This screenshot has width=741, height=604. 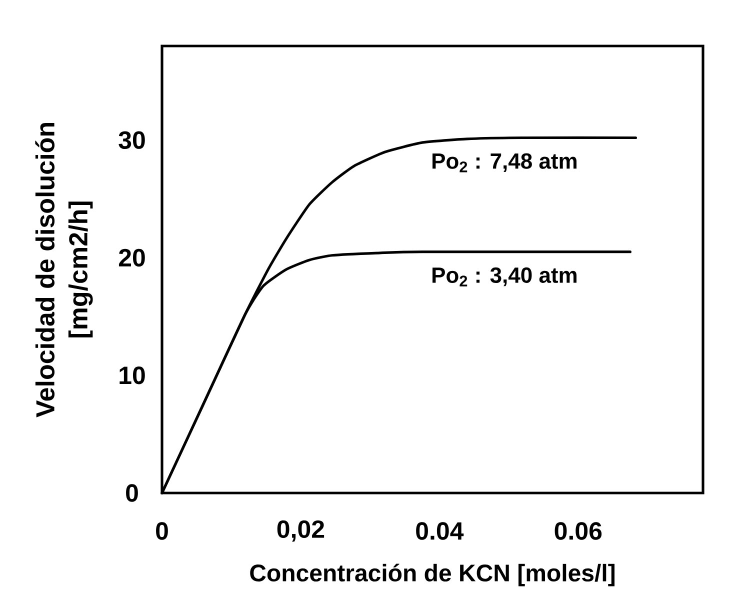 What do you see at coordinates (132, 493) in the screenshot?
I see `y-tick-label: 0` at bounding box center [132, 493].